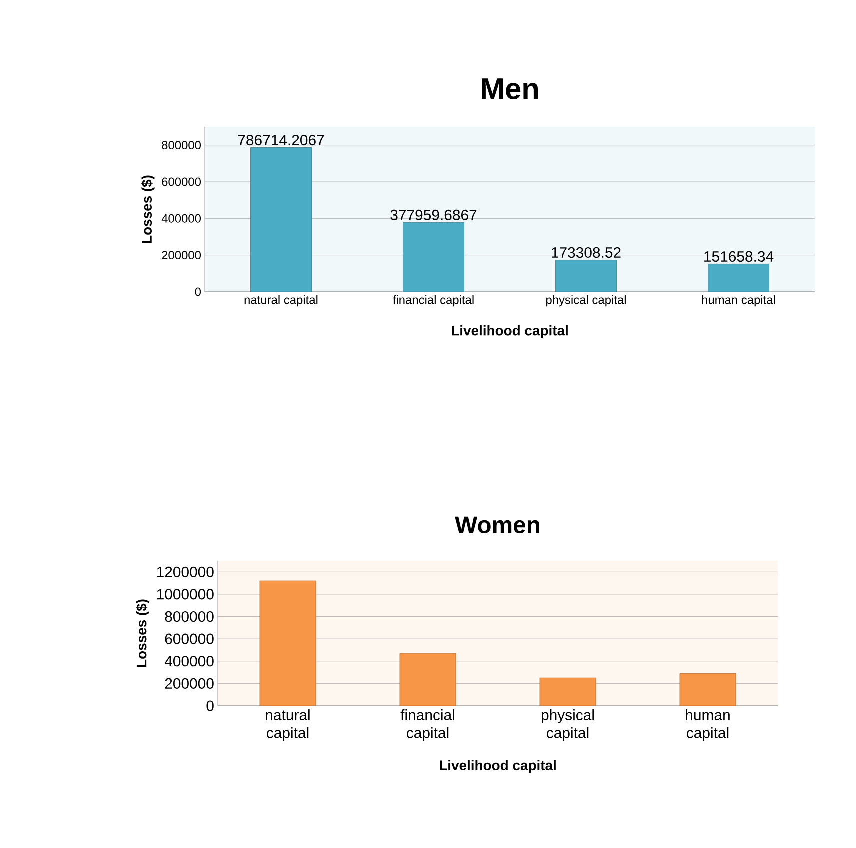 This screenshot has height=848, width=856. What do you see at coordinates (510, 89) in the screenshot?
I see `chart-title: Men` at bounding box center [510, 89].